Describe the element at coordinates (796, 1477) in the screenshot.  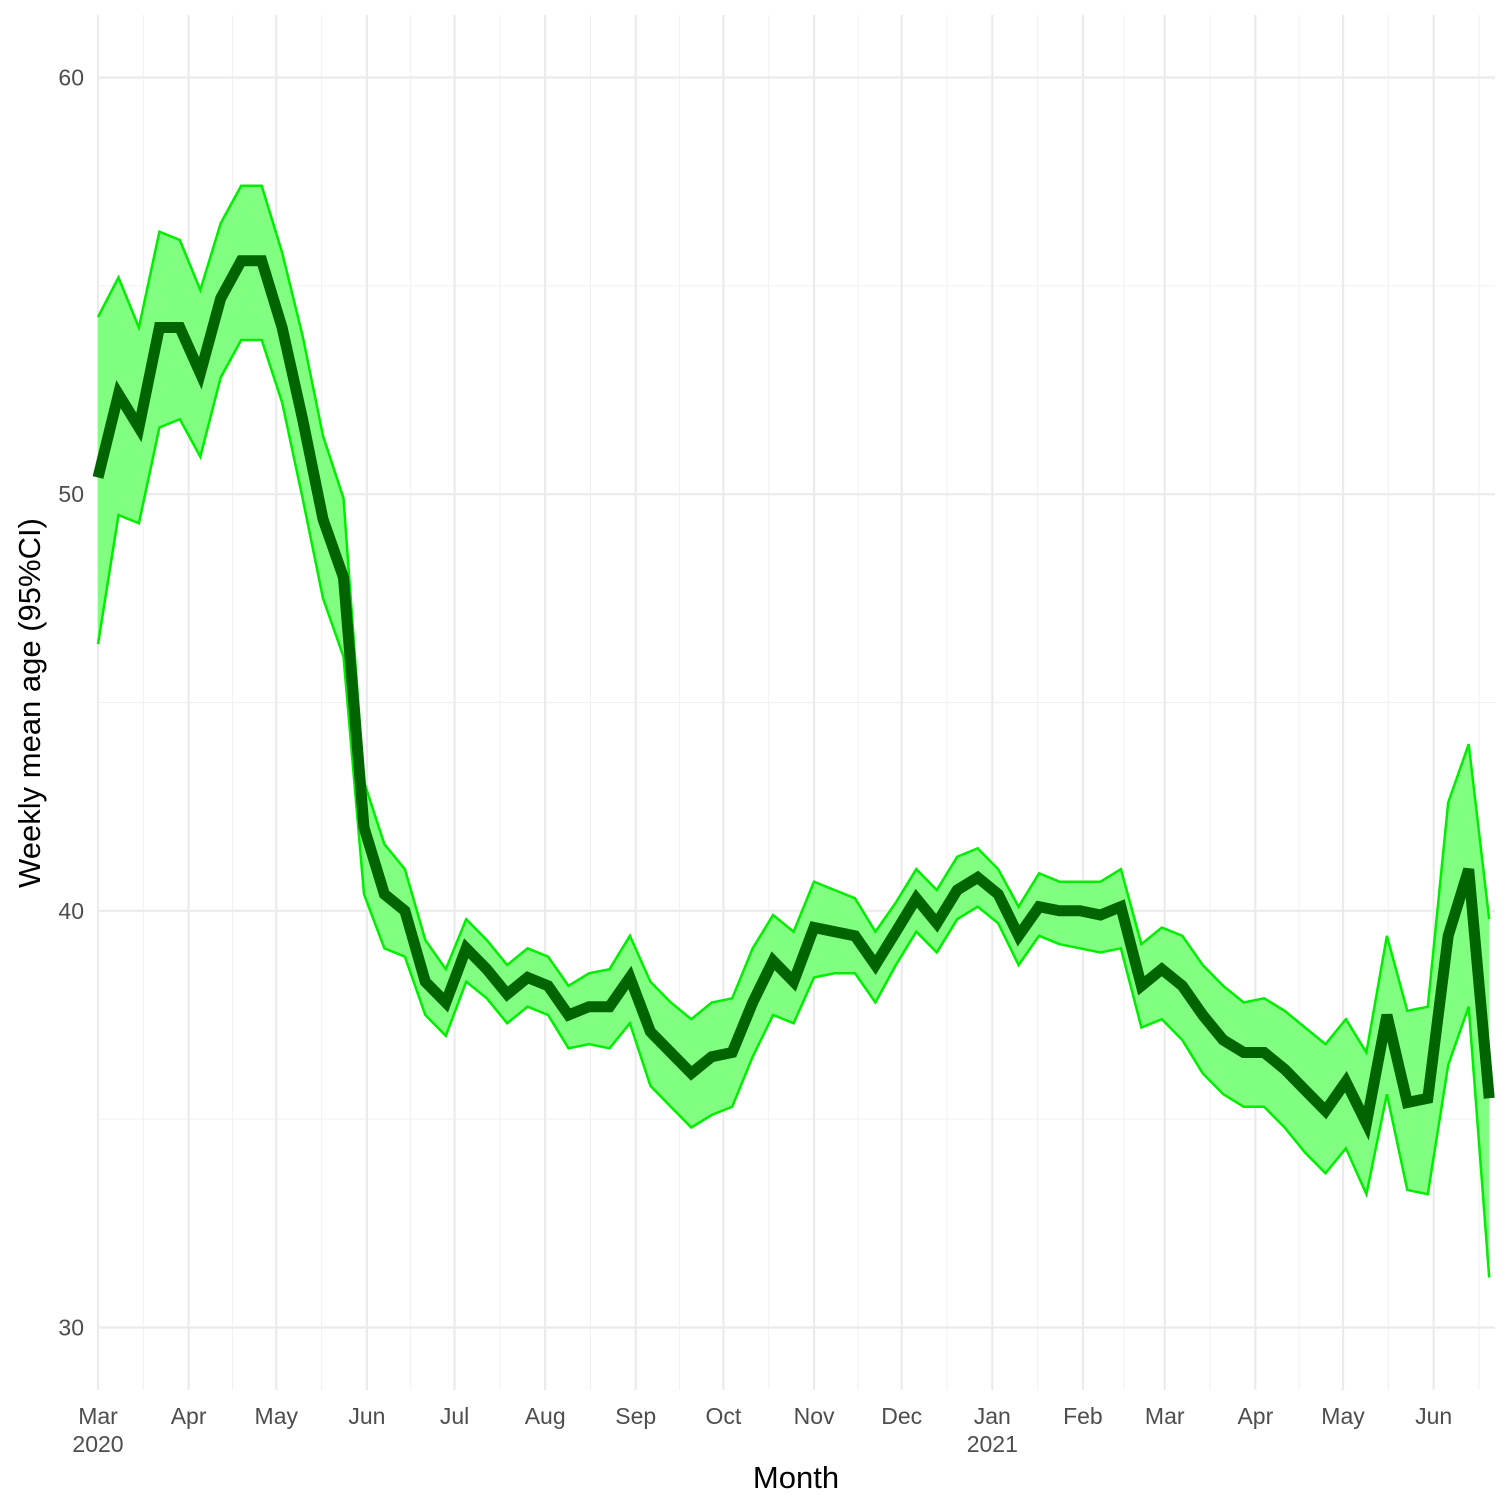
I see `x-axis-title: Month` at that location.